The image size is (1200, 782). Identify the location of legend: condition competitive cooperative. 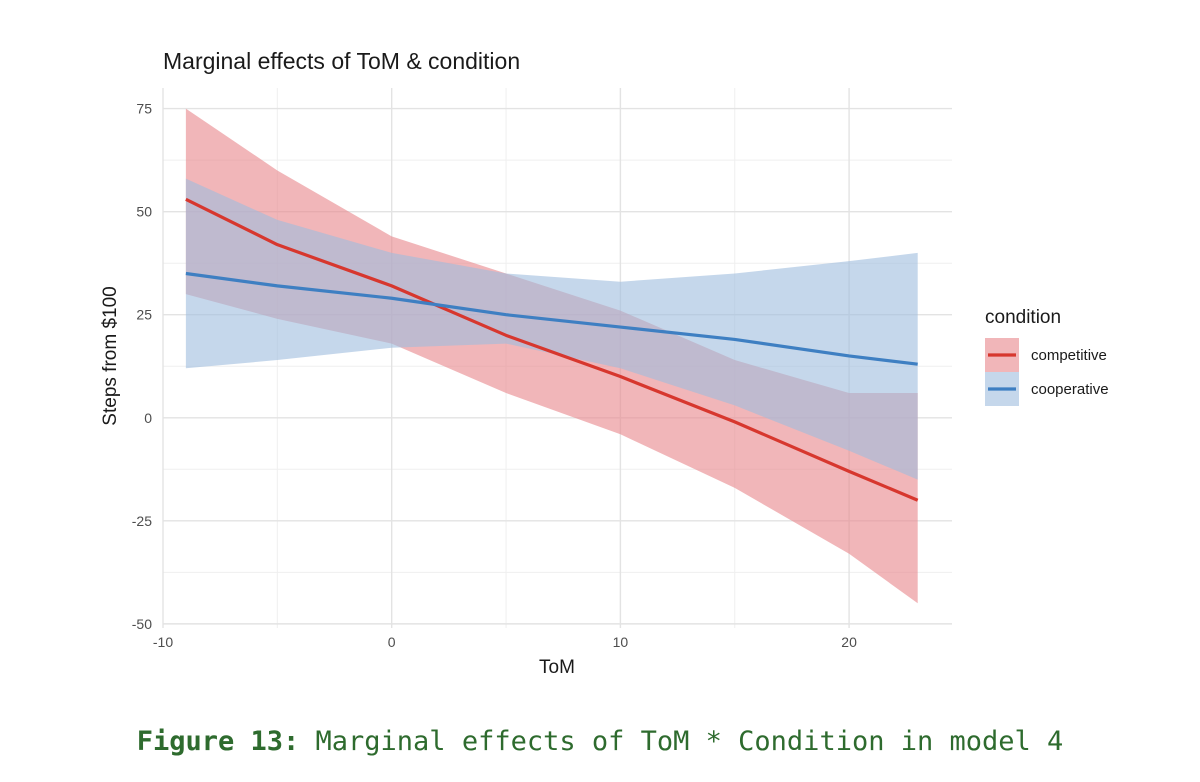
(1047, 356).